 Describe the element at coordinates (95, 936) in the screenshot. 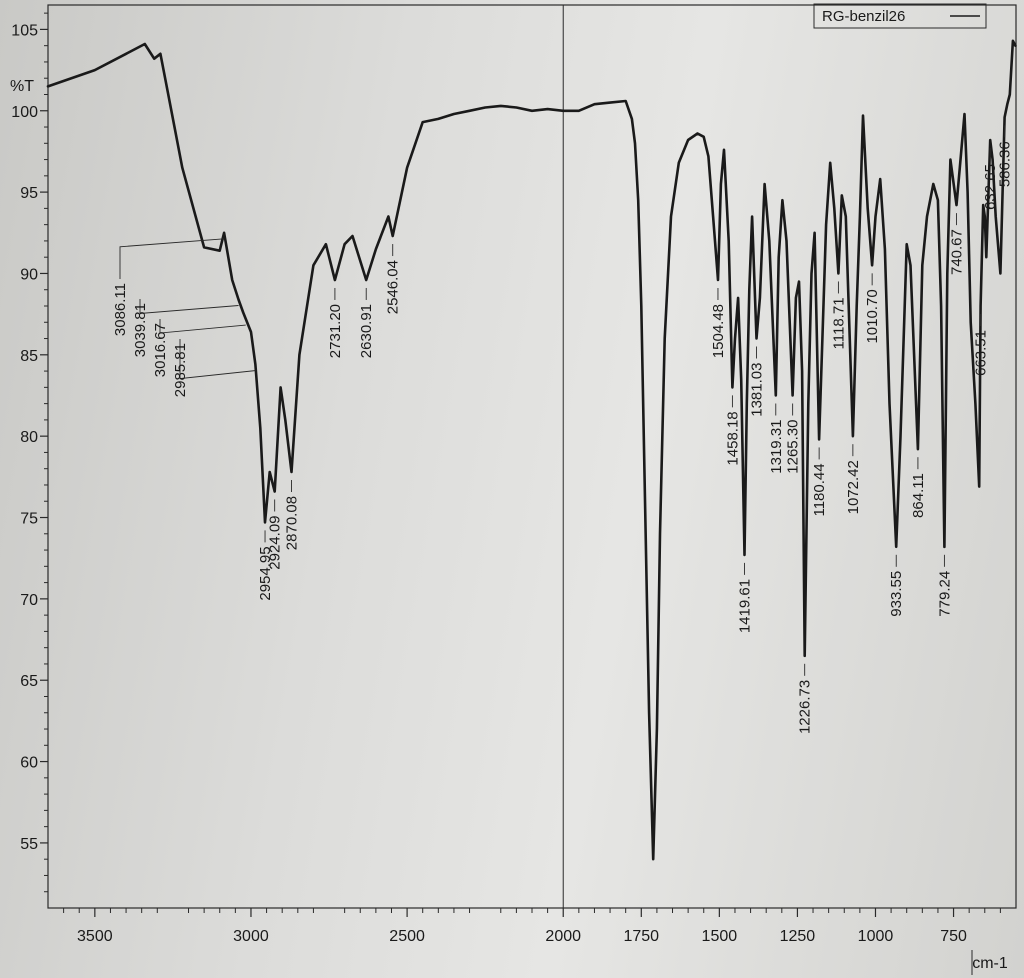

I see `x-tick-label: 3500` at that location.